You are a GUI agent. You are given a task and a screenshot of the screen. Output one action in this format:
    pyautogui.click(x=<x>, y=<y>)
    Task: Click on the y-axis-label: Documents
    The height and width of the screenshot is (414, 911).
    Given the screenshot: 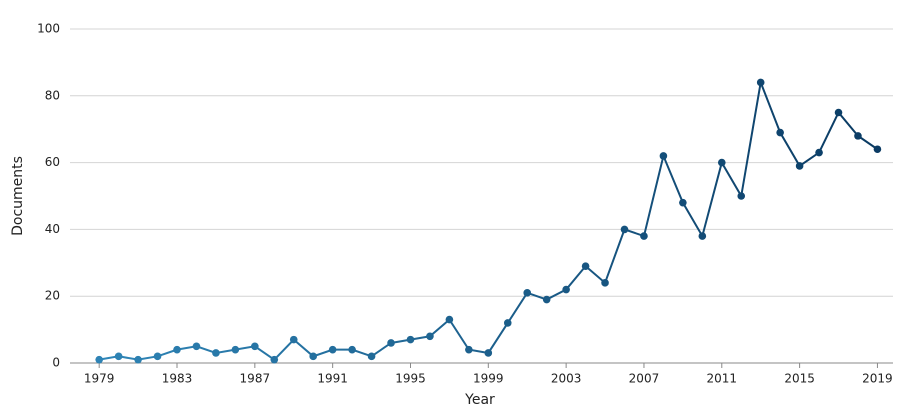 What is the action you would take?
    pyautogui.click(x=18, y=196)
    